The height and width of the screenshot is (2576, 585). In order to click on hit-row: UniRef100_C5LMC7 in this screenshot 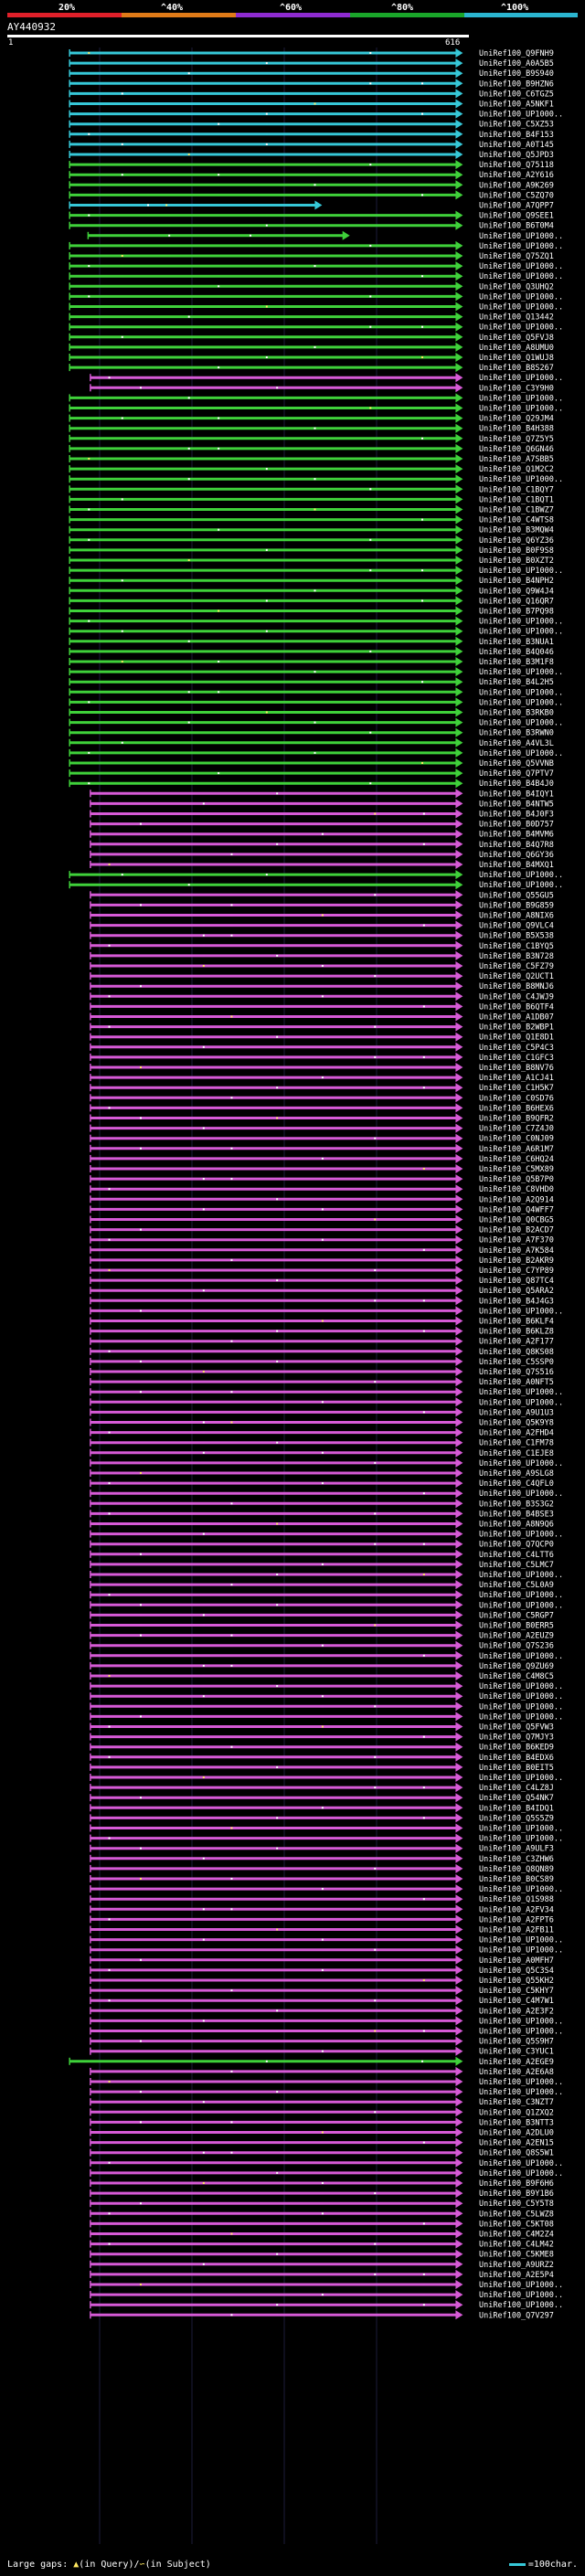, I will do `click(322, 1564)`.